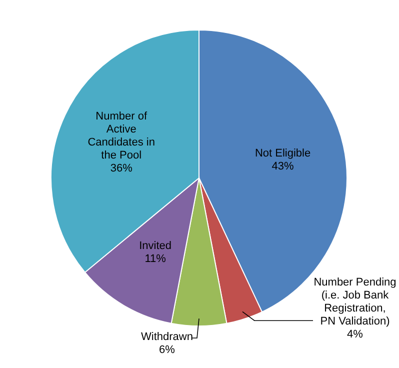 This screenshot has width=399, height=368. What do you see at coordinates (155, 259) in the screenshot?
I see `data-label: 11%` at bounding box center [155, 259].